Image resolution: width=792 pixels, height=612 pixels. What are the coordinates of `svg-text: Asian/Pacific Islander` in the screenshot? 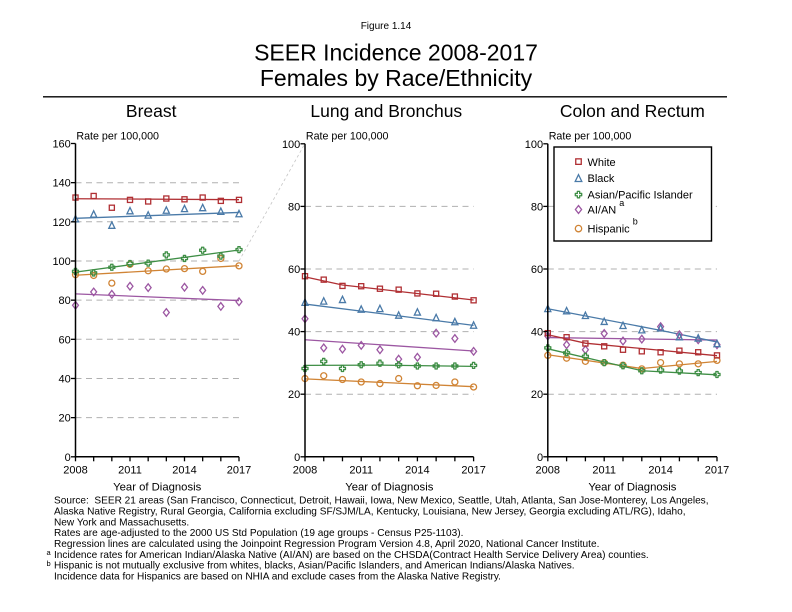 It's located at (640, 196).